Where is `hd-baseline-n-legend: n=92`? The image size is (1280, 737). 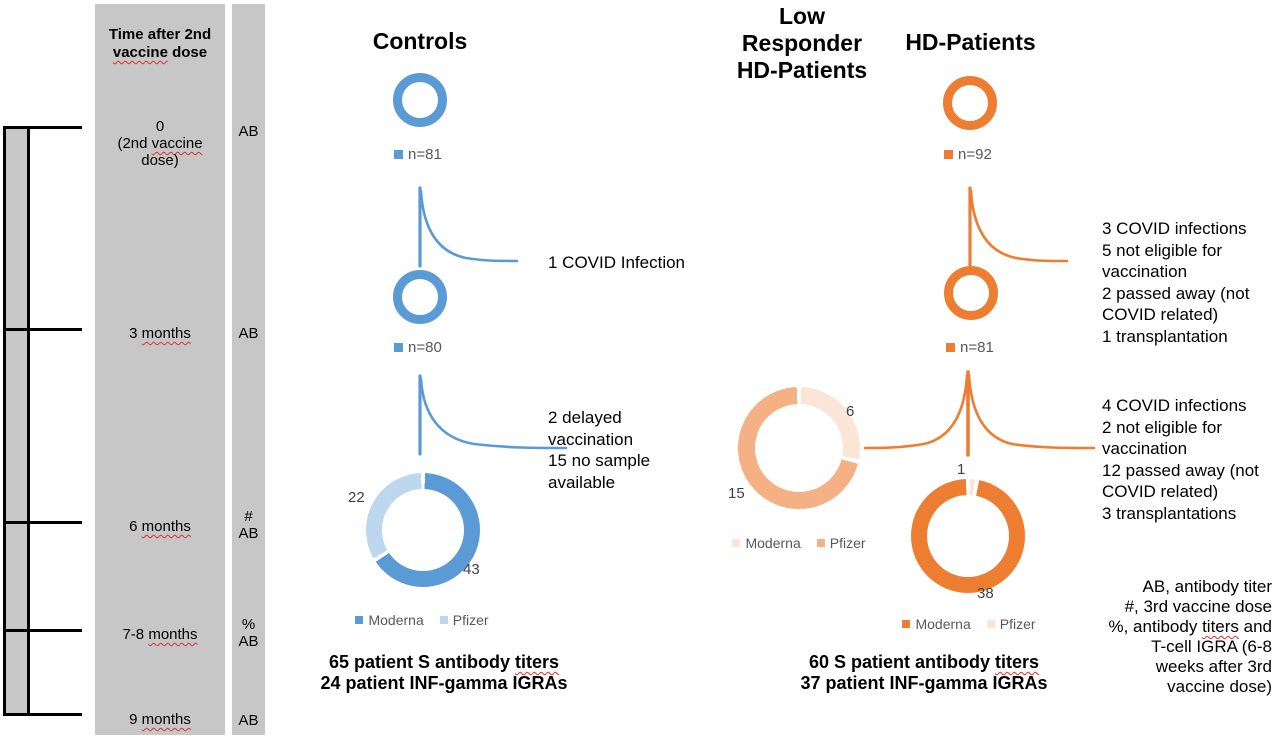
hd-baseline-n-legend: n=92 is located at coordinates (968, 154).